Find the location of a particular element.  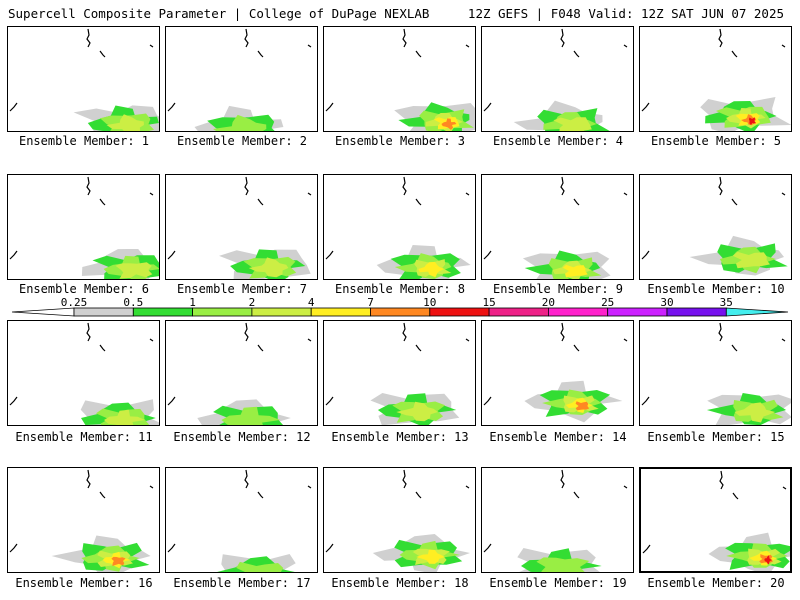

colorbar-label-4: 4 is located at coordinates (311, 302).